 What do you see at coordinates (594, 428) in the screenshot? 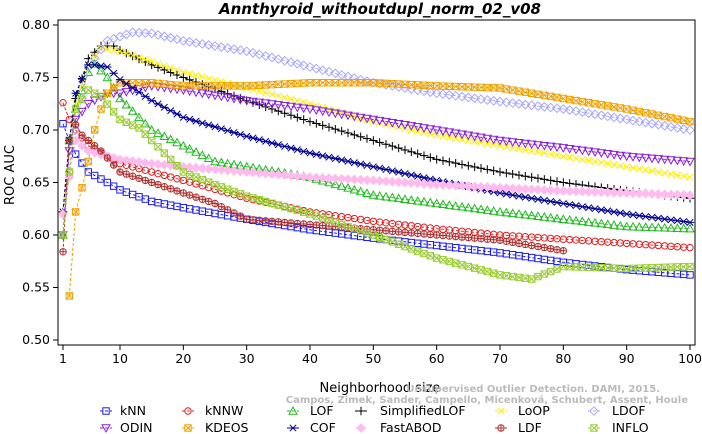
I see `marker-box` at bounding box center [594, 428].